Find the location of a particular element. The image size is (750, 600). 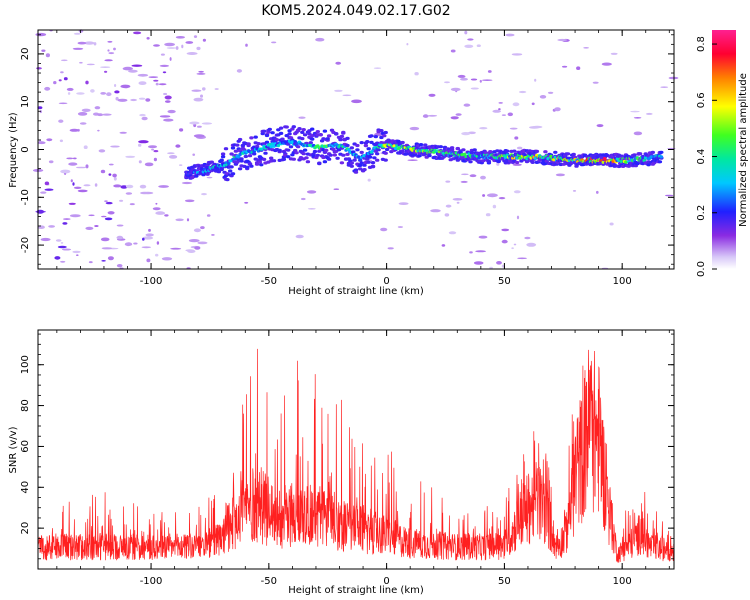

snr-x-label: Height of straight line (km) is located at coordinates (356, 590).